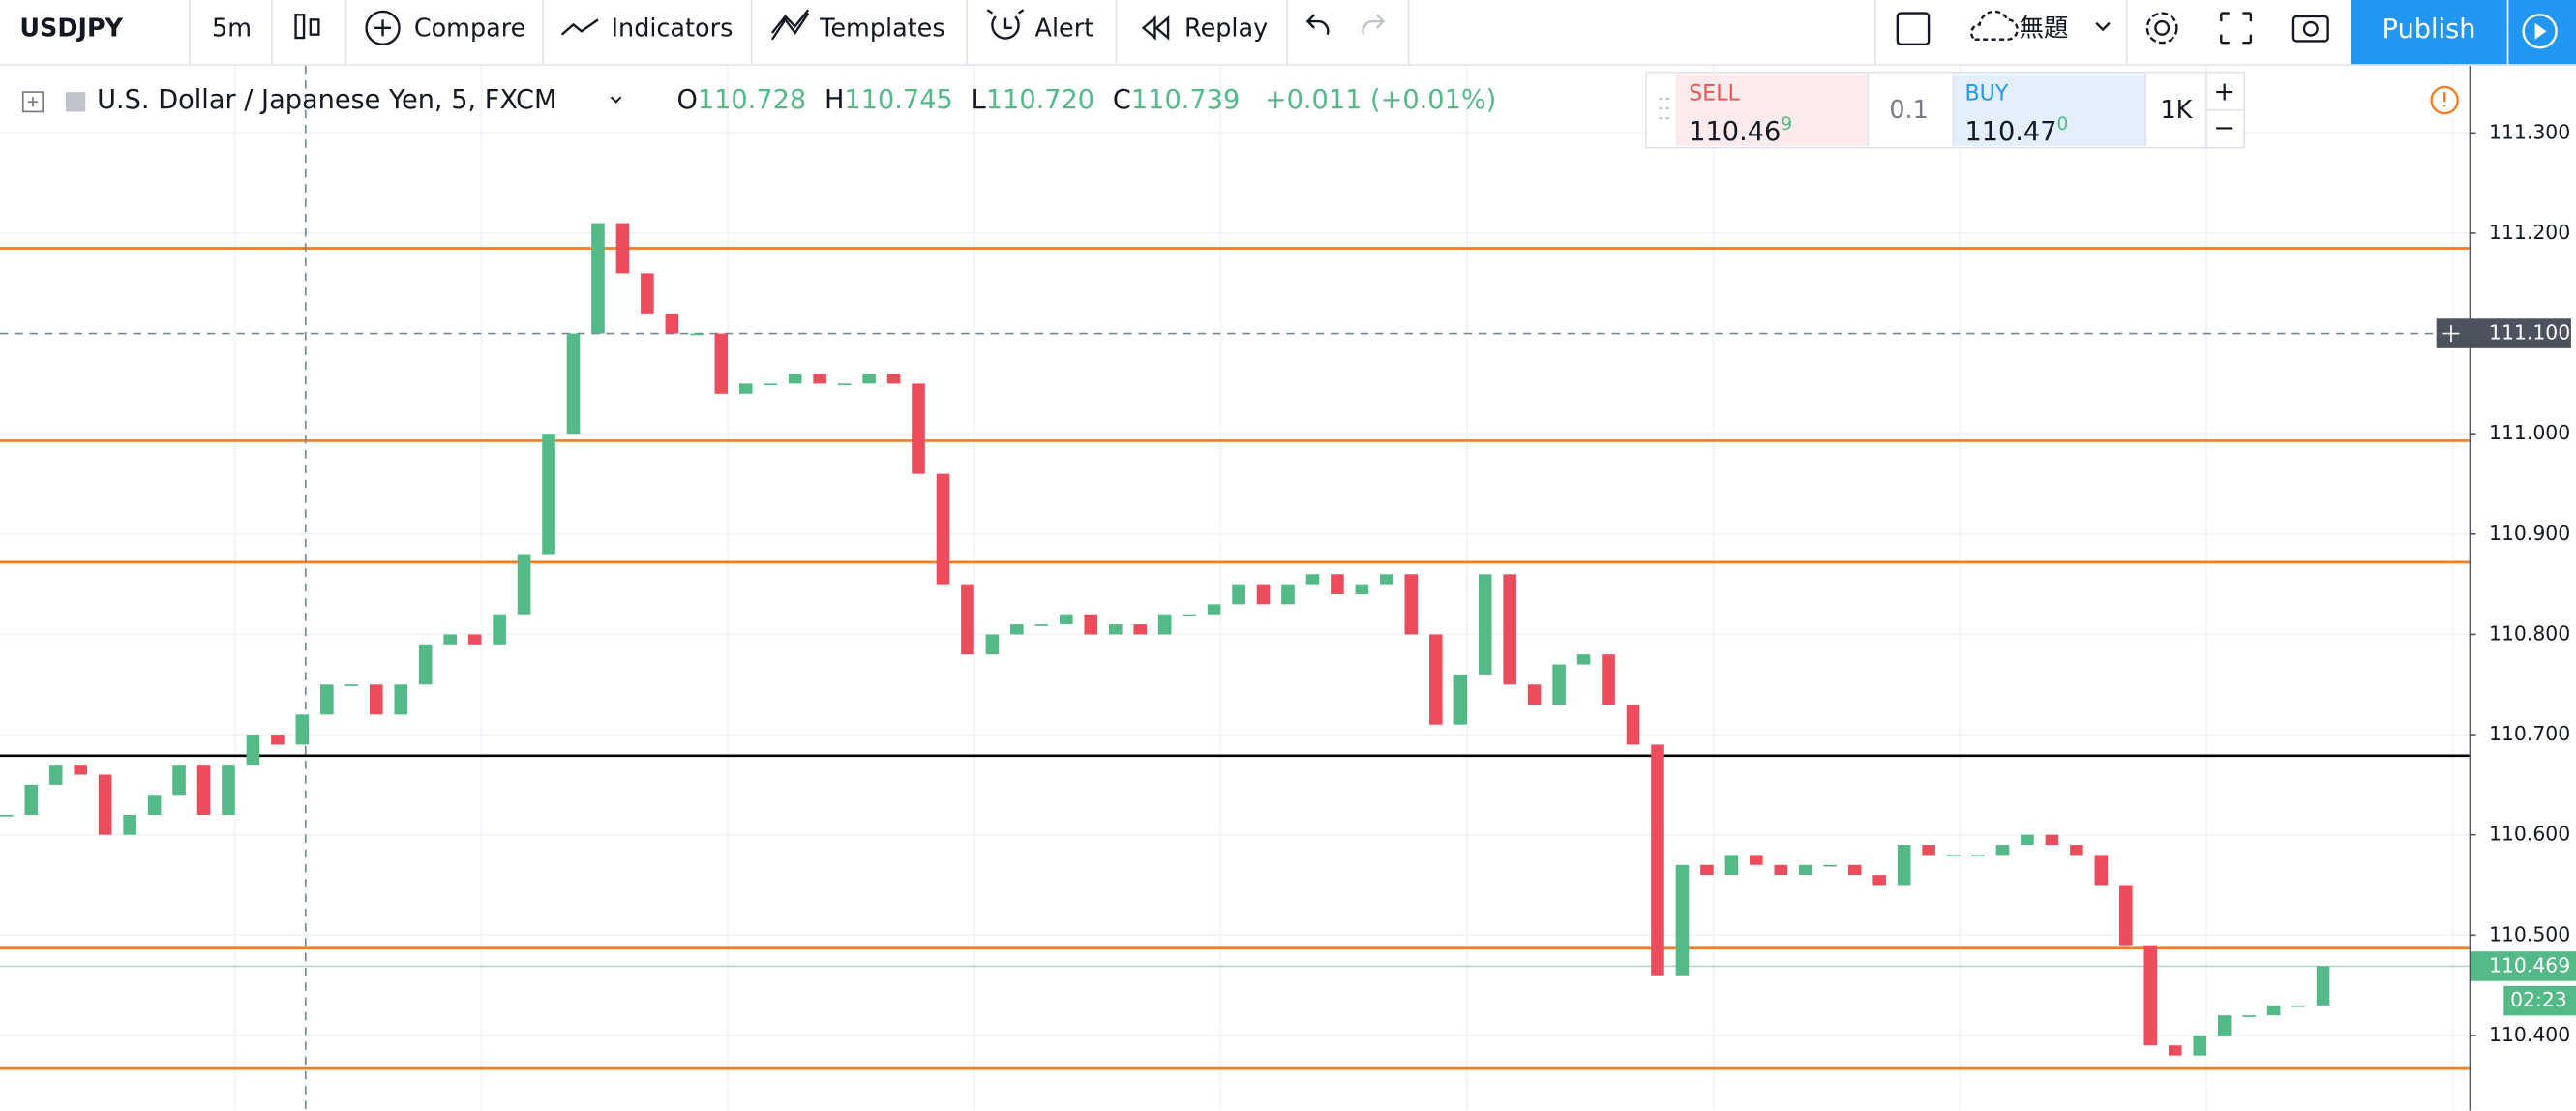 This screenshot has width=2576, height=1111. Describe the element at coordinates (1380, 99) in the screenshot. I see `ohlc-change: +0.011 (+0.01%)` at that location.